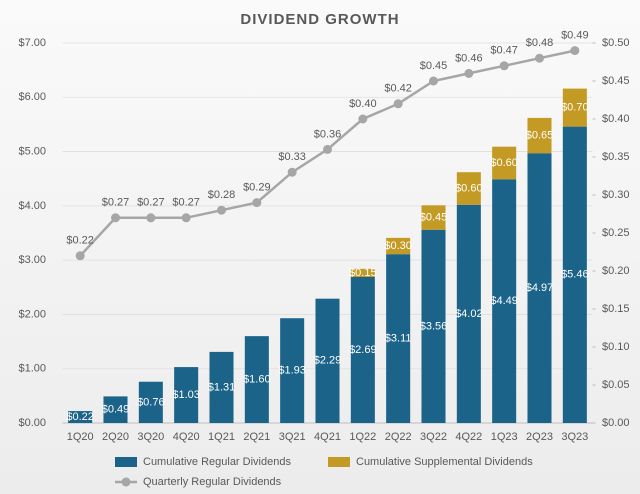  I want to click on line-value-label: $0.36, so click(328, 134).